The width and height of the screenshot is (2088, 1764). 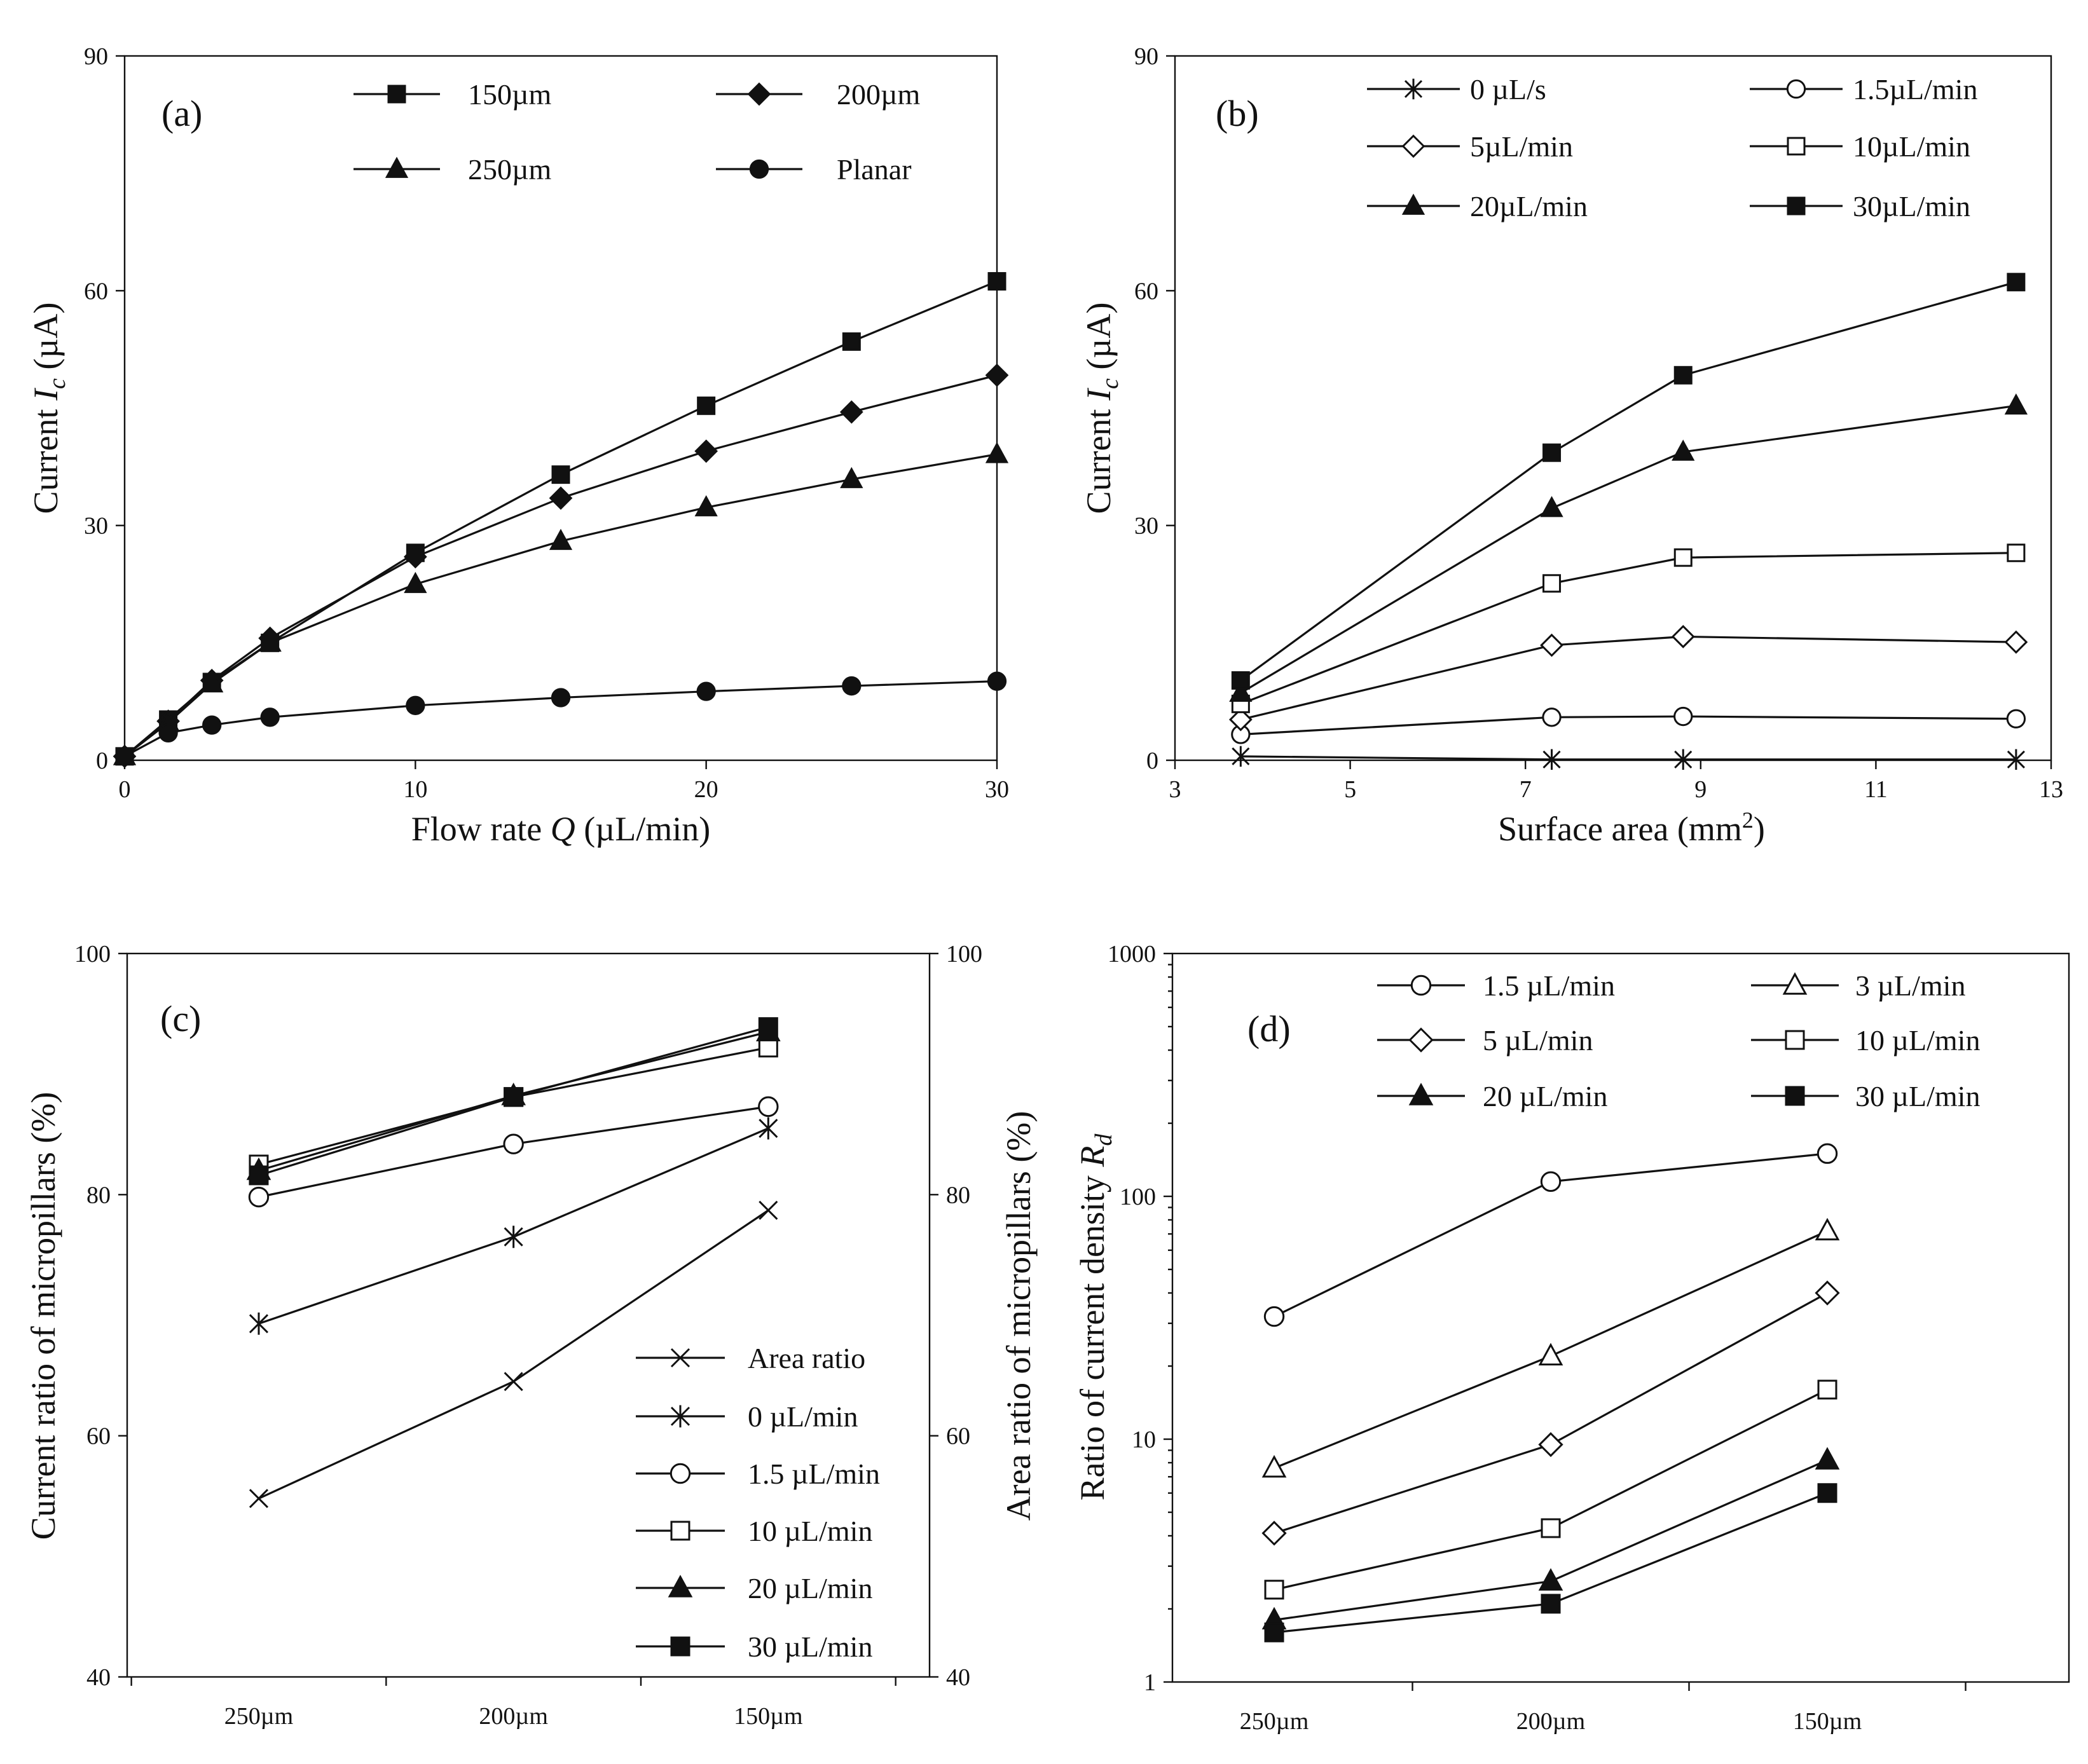 What do you see at coordinates (1526, 789) in the screenshot?
I see `panel-b-x-tick-label-2: 7` at bounding box center [1526, 789].